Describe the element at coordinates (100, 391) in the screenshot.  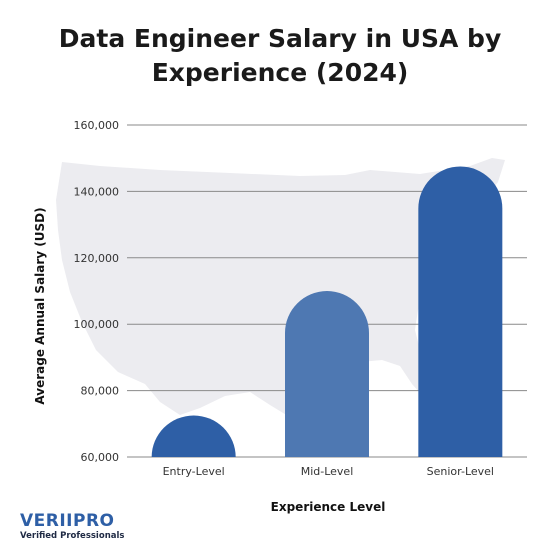
I see `y-tick-label: 80,000` at that location.